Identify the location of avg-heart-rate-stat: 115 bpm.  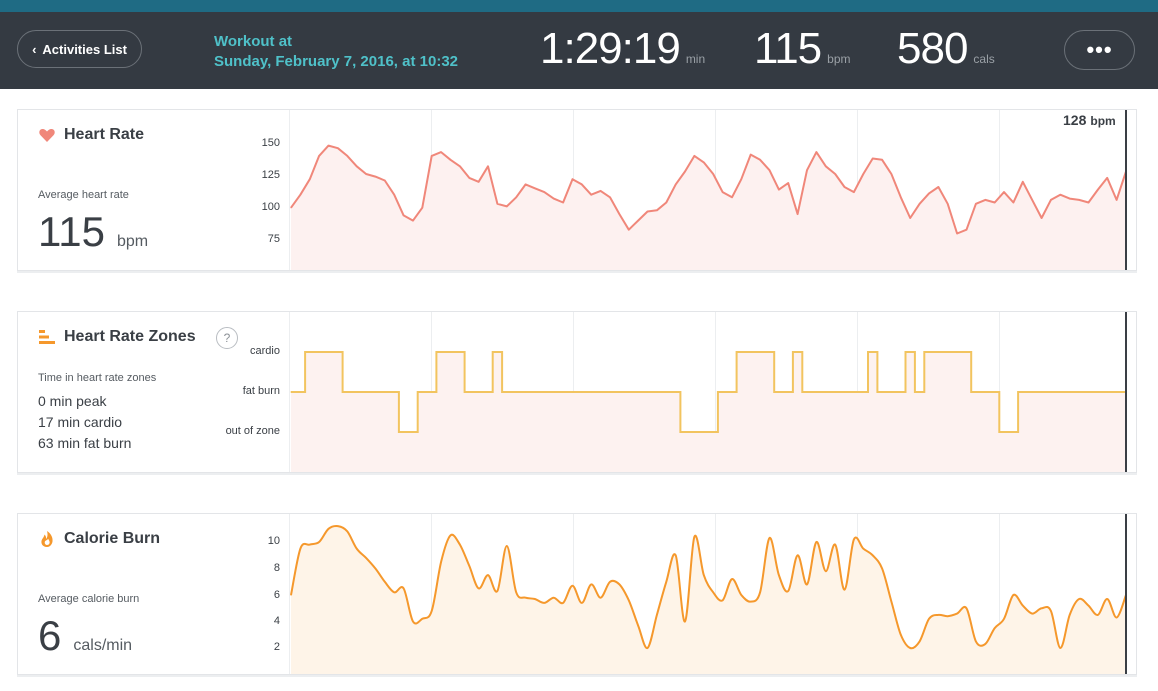
(802, 49).